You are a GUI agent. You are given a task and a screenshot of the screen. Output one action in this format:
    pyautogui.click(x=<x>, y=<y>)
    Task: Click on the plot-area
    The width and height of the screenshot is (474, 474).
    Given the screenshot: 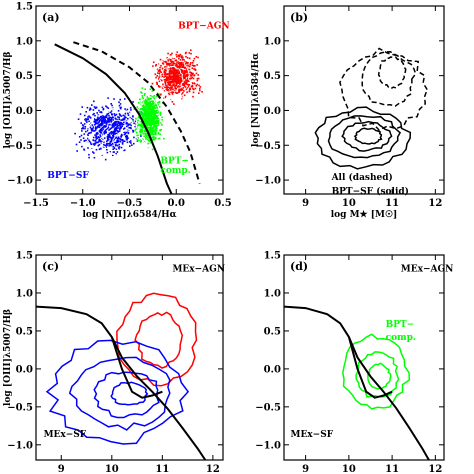 What is the action you would take?
    pyautogui.click(x=121, y=376)
    